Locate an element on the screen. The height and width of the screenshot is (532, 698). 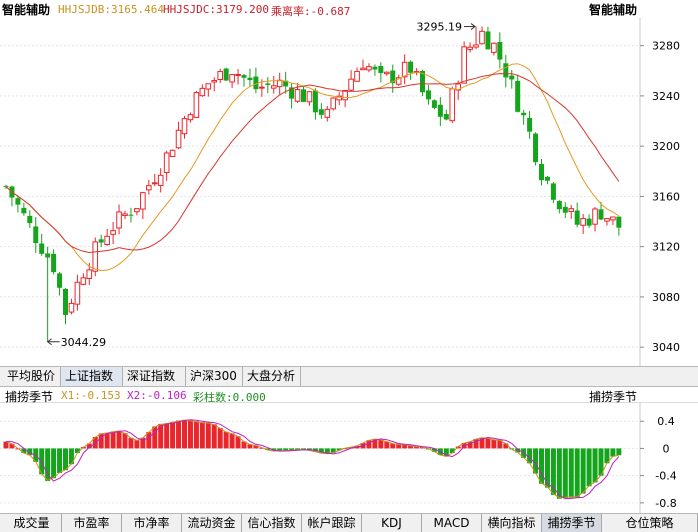
oscillator-tick-label: 0 is located at coordinates (666, 448).